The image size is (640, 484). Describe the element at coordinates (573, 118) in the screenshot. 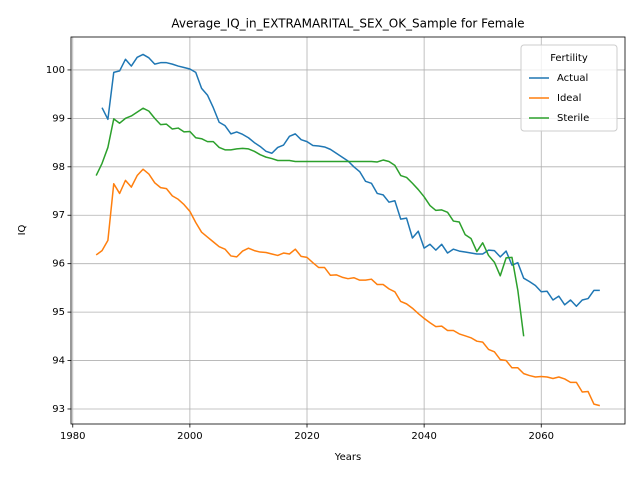

I see `legend-label: Sterile` at that location.